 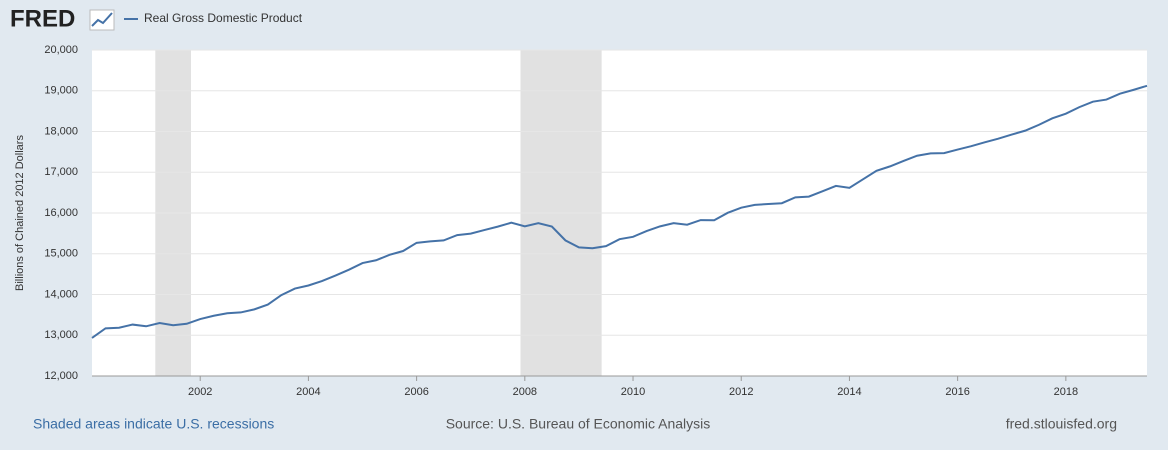 What do you see at coordinates (61, 213) in the screenshot?
I see `y-tick-label: 16,000` at bounding box center [61, 213].